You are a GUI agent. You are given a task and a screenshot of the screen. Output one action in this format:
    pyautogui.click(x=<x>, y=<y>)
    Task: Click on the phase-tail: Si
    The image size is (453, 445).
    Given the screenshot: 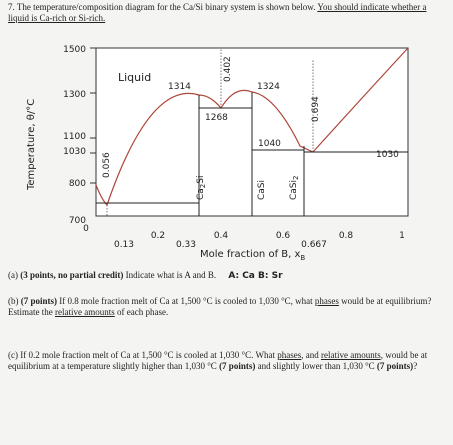 What is the action you would take?
    pyautogui.click(x=201, y=180)
    